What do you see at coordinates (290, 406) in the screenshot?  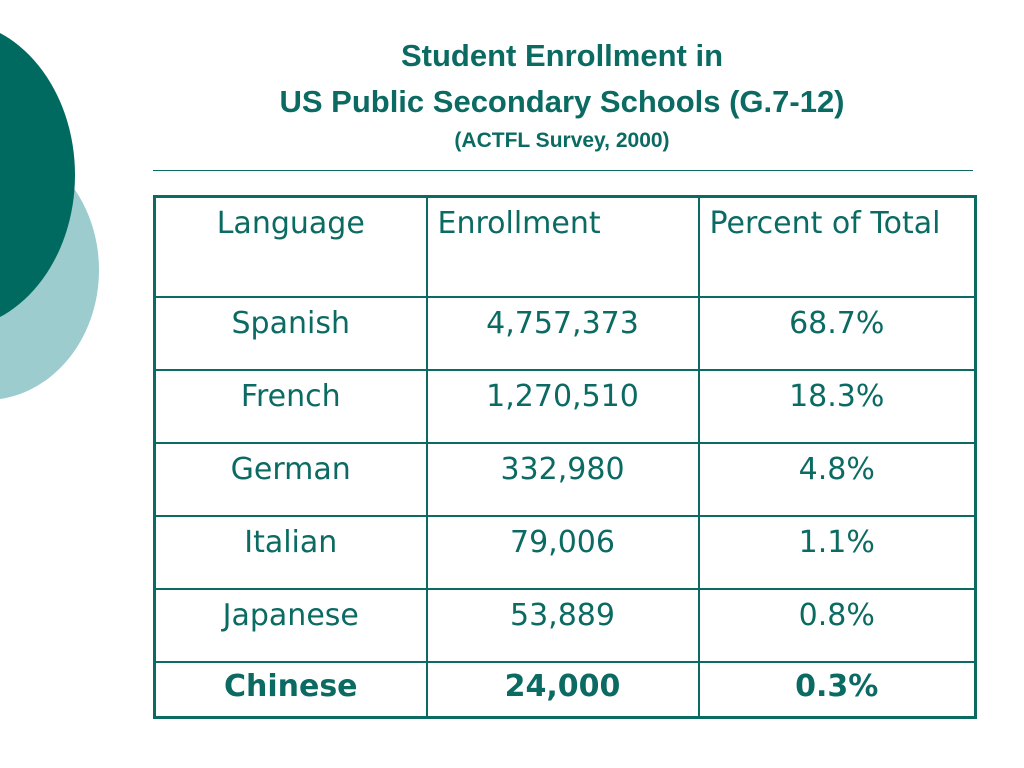 I see `cell-language: French` at bounding box center [290, 406].